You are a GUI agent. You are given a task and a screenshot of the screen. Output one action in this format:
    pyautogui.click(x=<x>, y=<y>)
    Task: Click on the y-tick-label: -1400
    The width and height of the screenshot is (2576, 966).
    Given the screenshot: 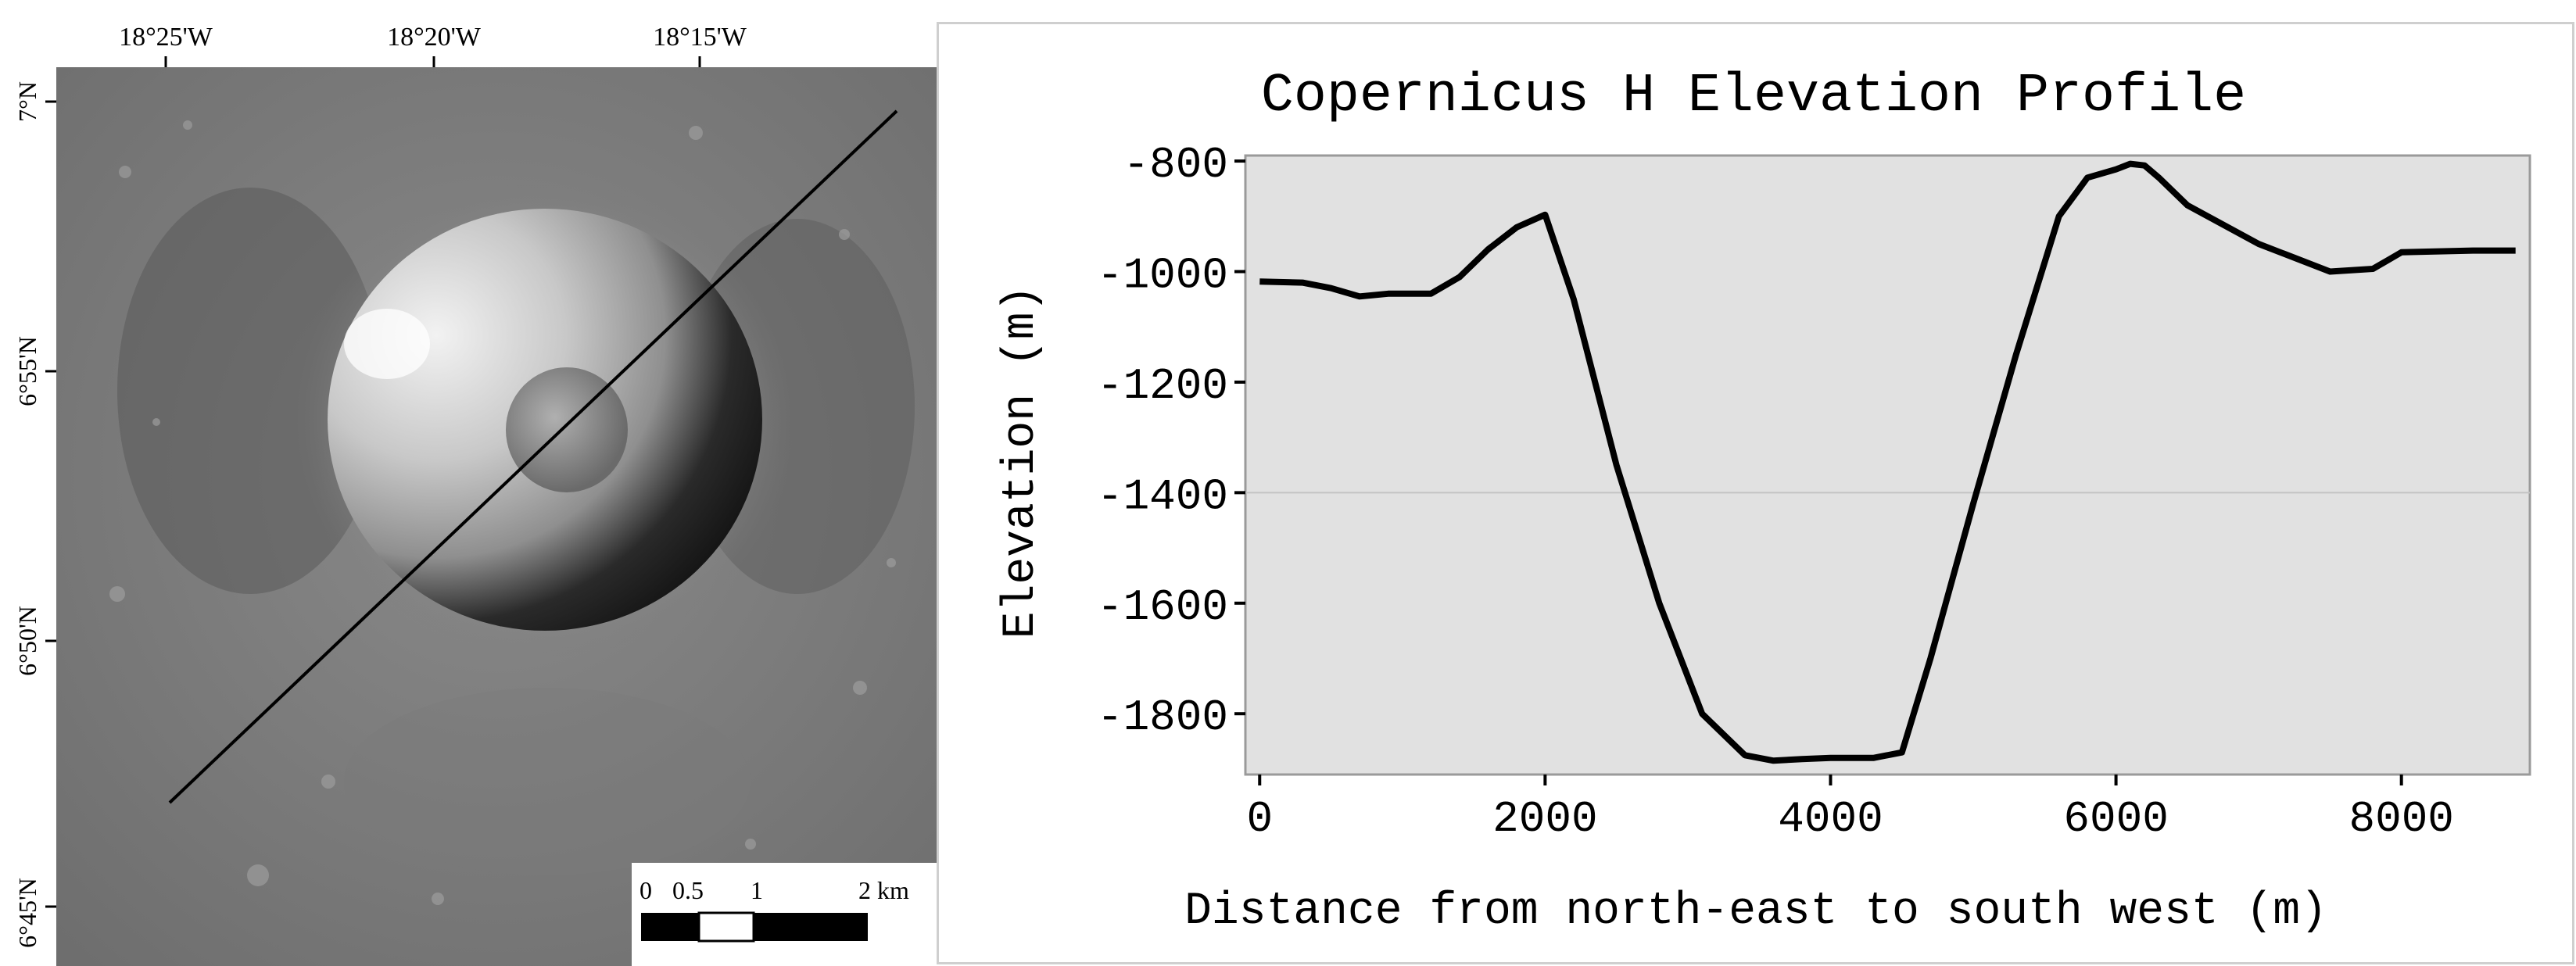 What is the action you would take?
    pyautogui.click(x=1162, y=496)
    